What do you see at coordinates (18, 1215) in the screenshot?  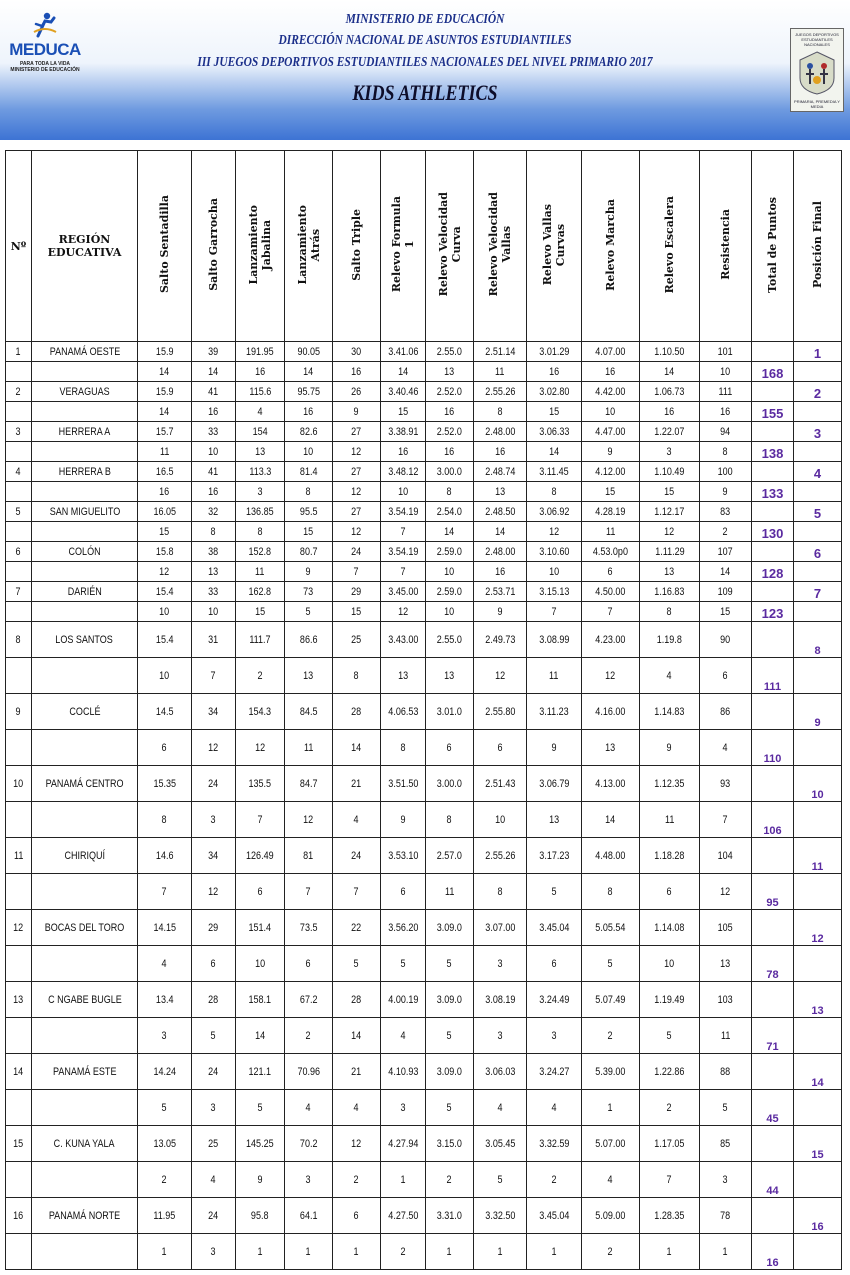 I see `region-number: 16` at bounding box center [18, 1215].